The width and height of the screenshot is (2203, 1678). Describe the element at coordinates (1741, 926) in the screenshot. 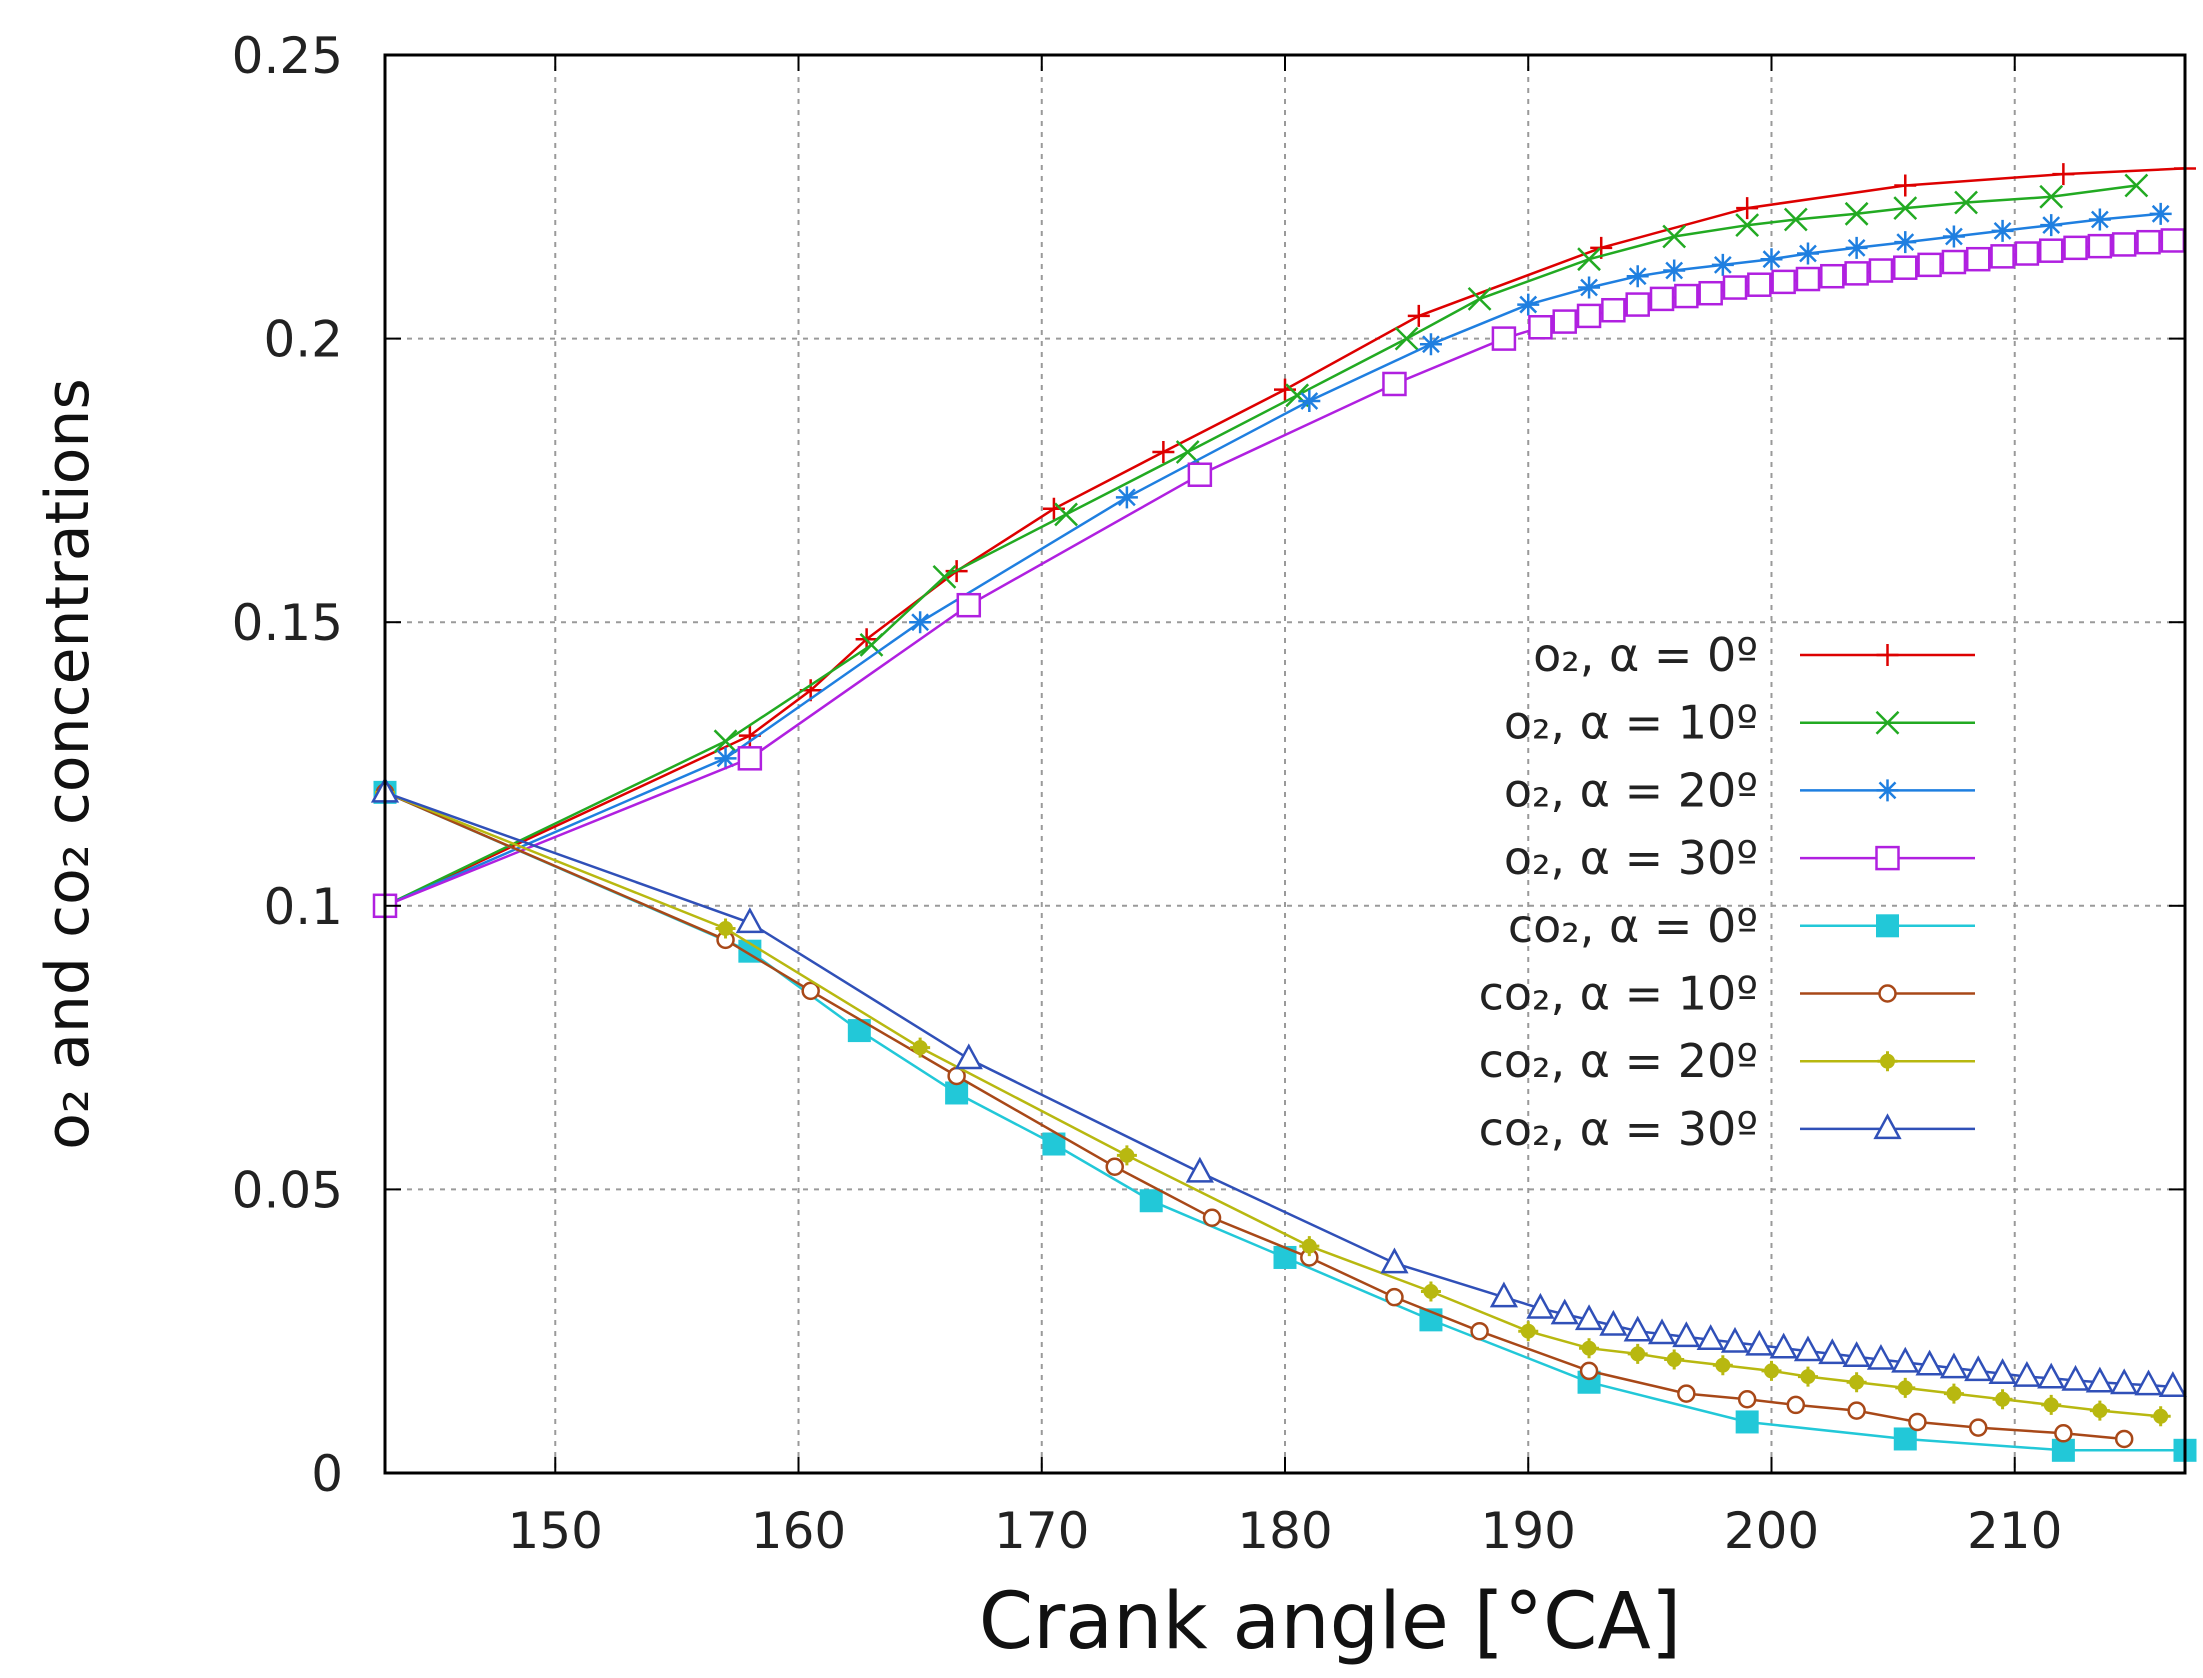

I see `legend-entry-5: co₂, α = 0º` at that location.